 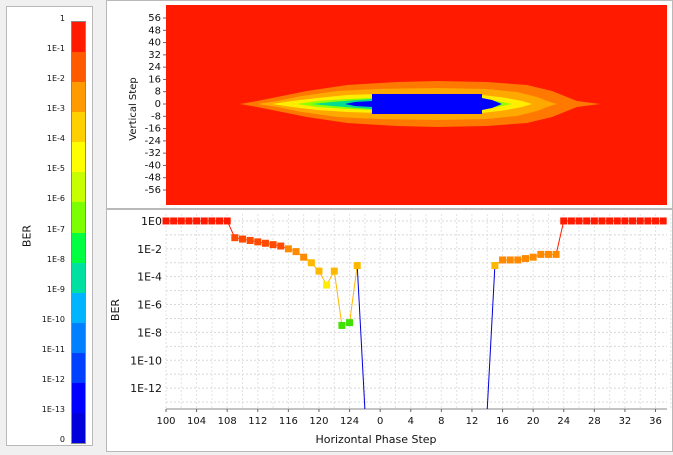 I want to click on eye-y-tick-label: 24, so click(x=154, y=67).